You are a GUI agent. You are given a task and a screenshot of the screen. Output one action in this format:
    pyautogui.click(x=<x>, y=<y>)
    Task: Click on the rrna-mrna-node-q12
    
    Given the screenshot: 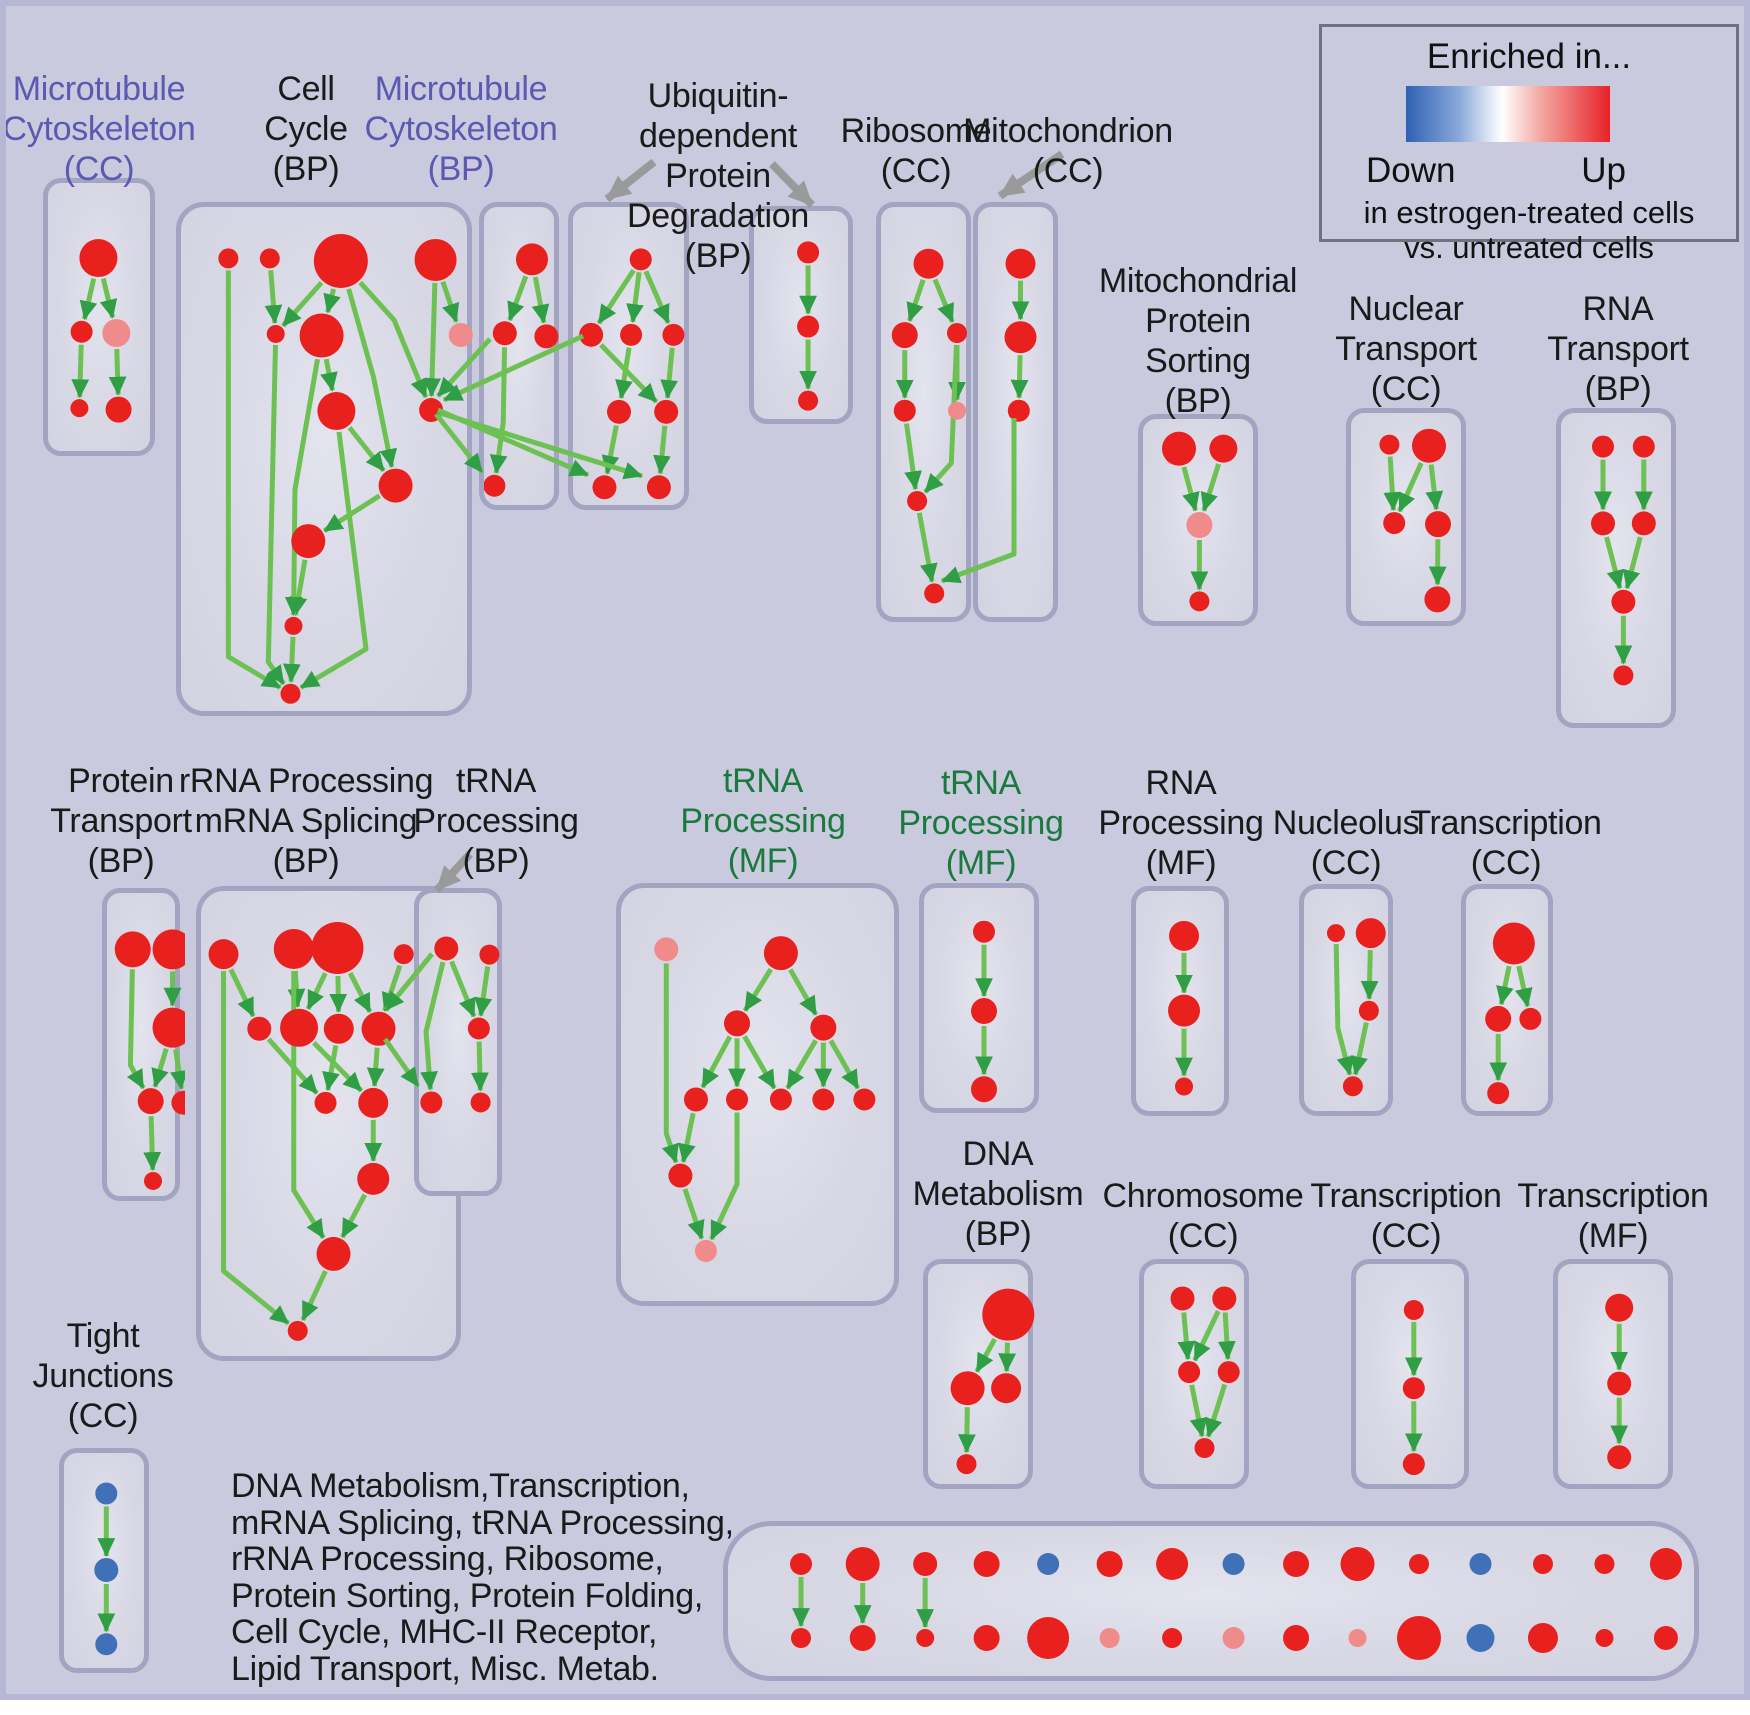 What is the action you would take?
    pyautogui.click(x=333, y=1253)
    